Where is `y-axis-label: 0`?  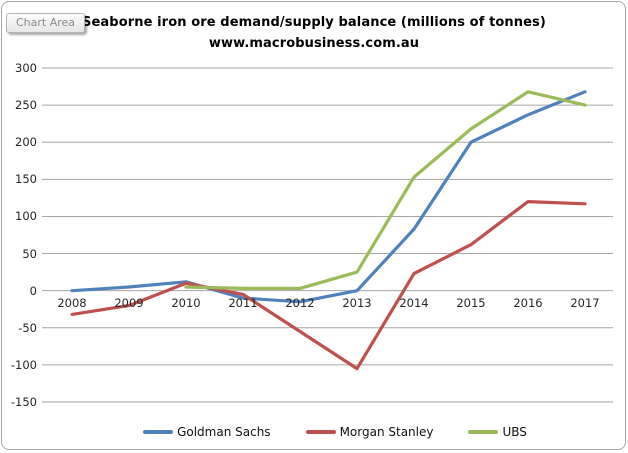
y-axis-label: 0 is located at coordinates (33, 290).